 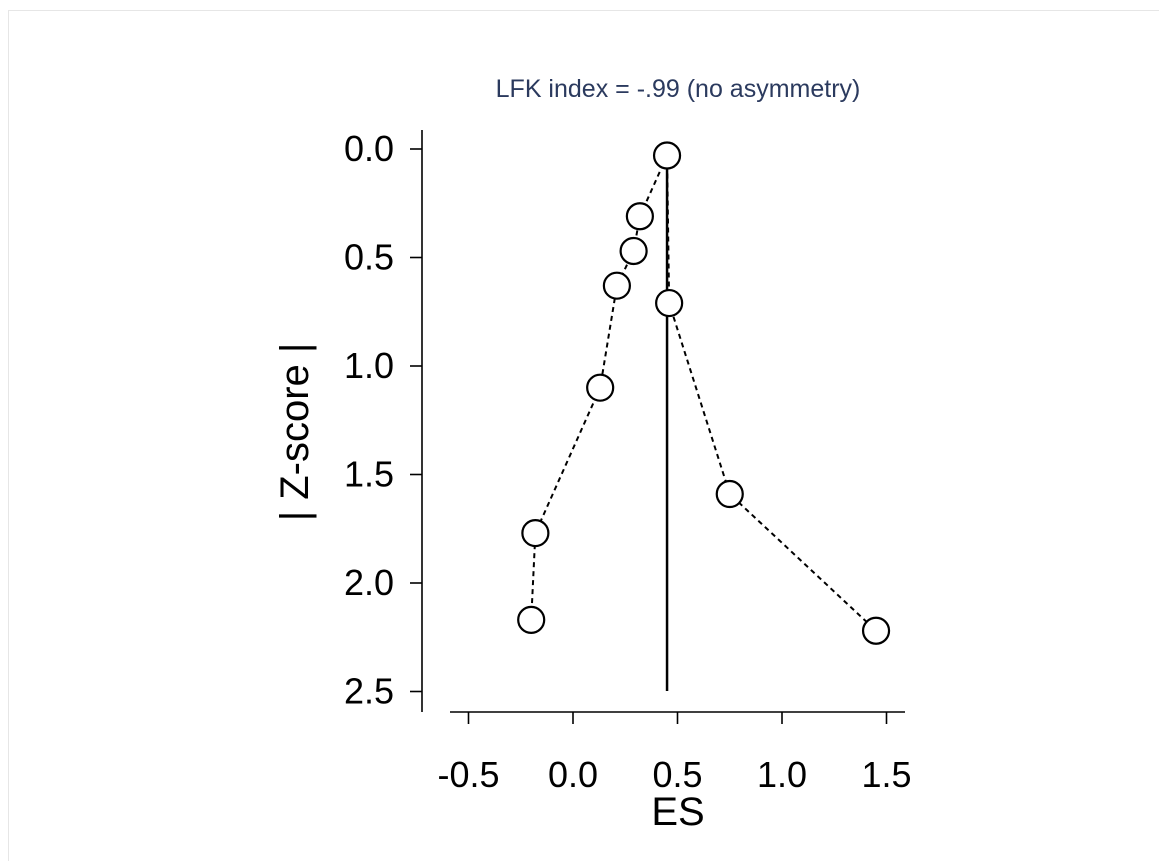 What do you see at coordinates (678, 89) in the screenshot?
I see `chart-title: LFK index = -.99 (no asymmetry)` at bounding box center [678, 89].